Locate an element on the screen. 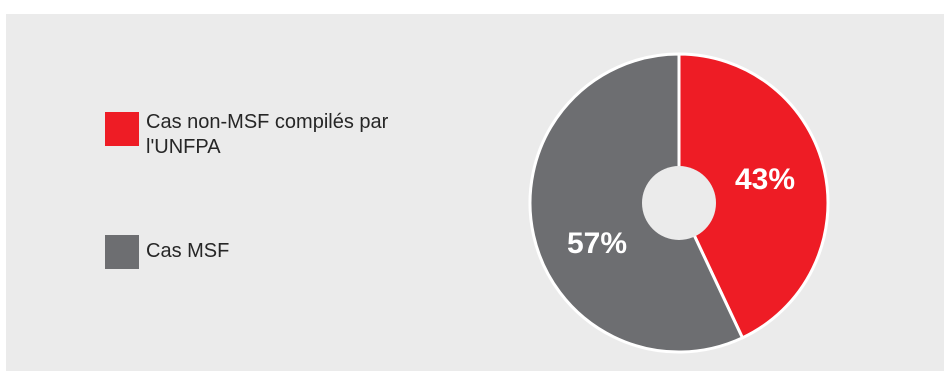 The image size is (950, 376). pie-label-msf: 57% is located at coordinates (597, 243).